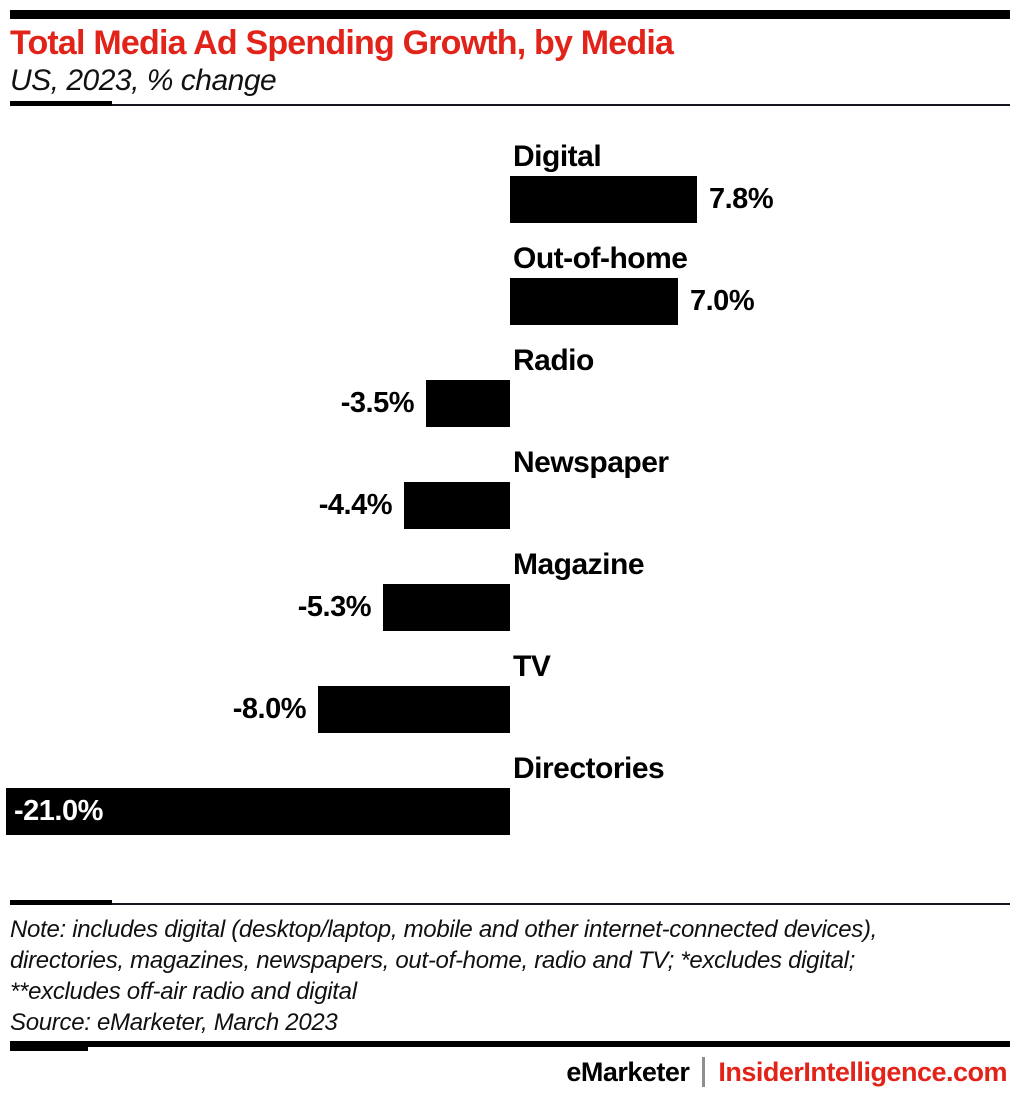 The height and width of the screenshot is (1106, 1020). I want to click on bar-row: Directories -21.0%, so click(510, 803).